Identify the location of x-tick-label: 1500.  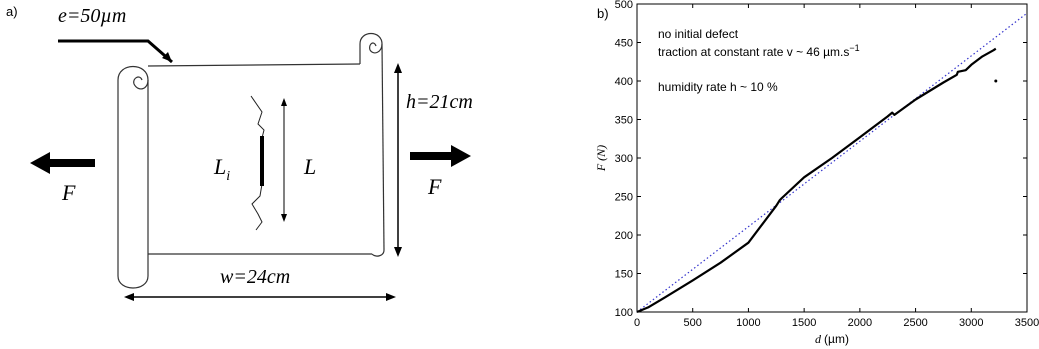
(804, 323).